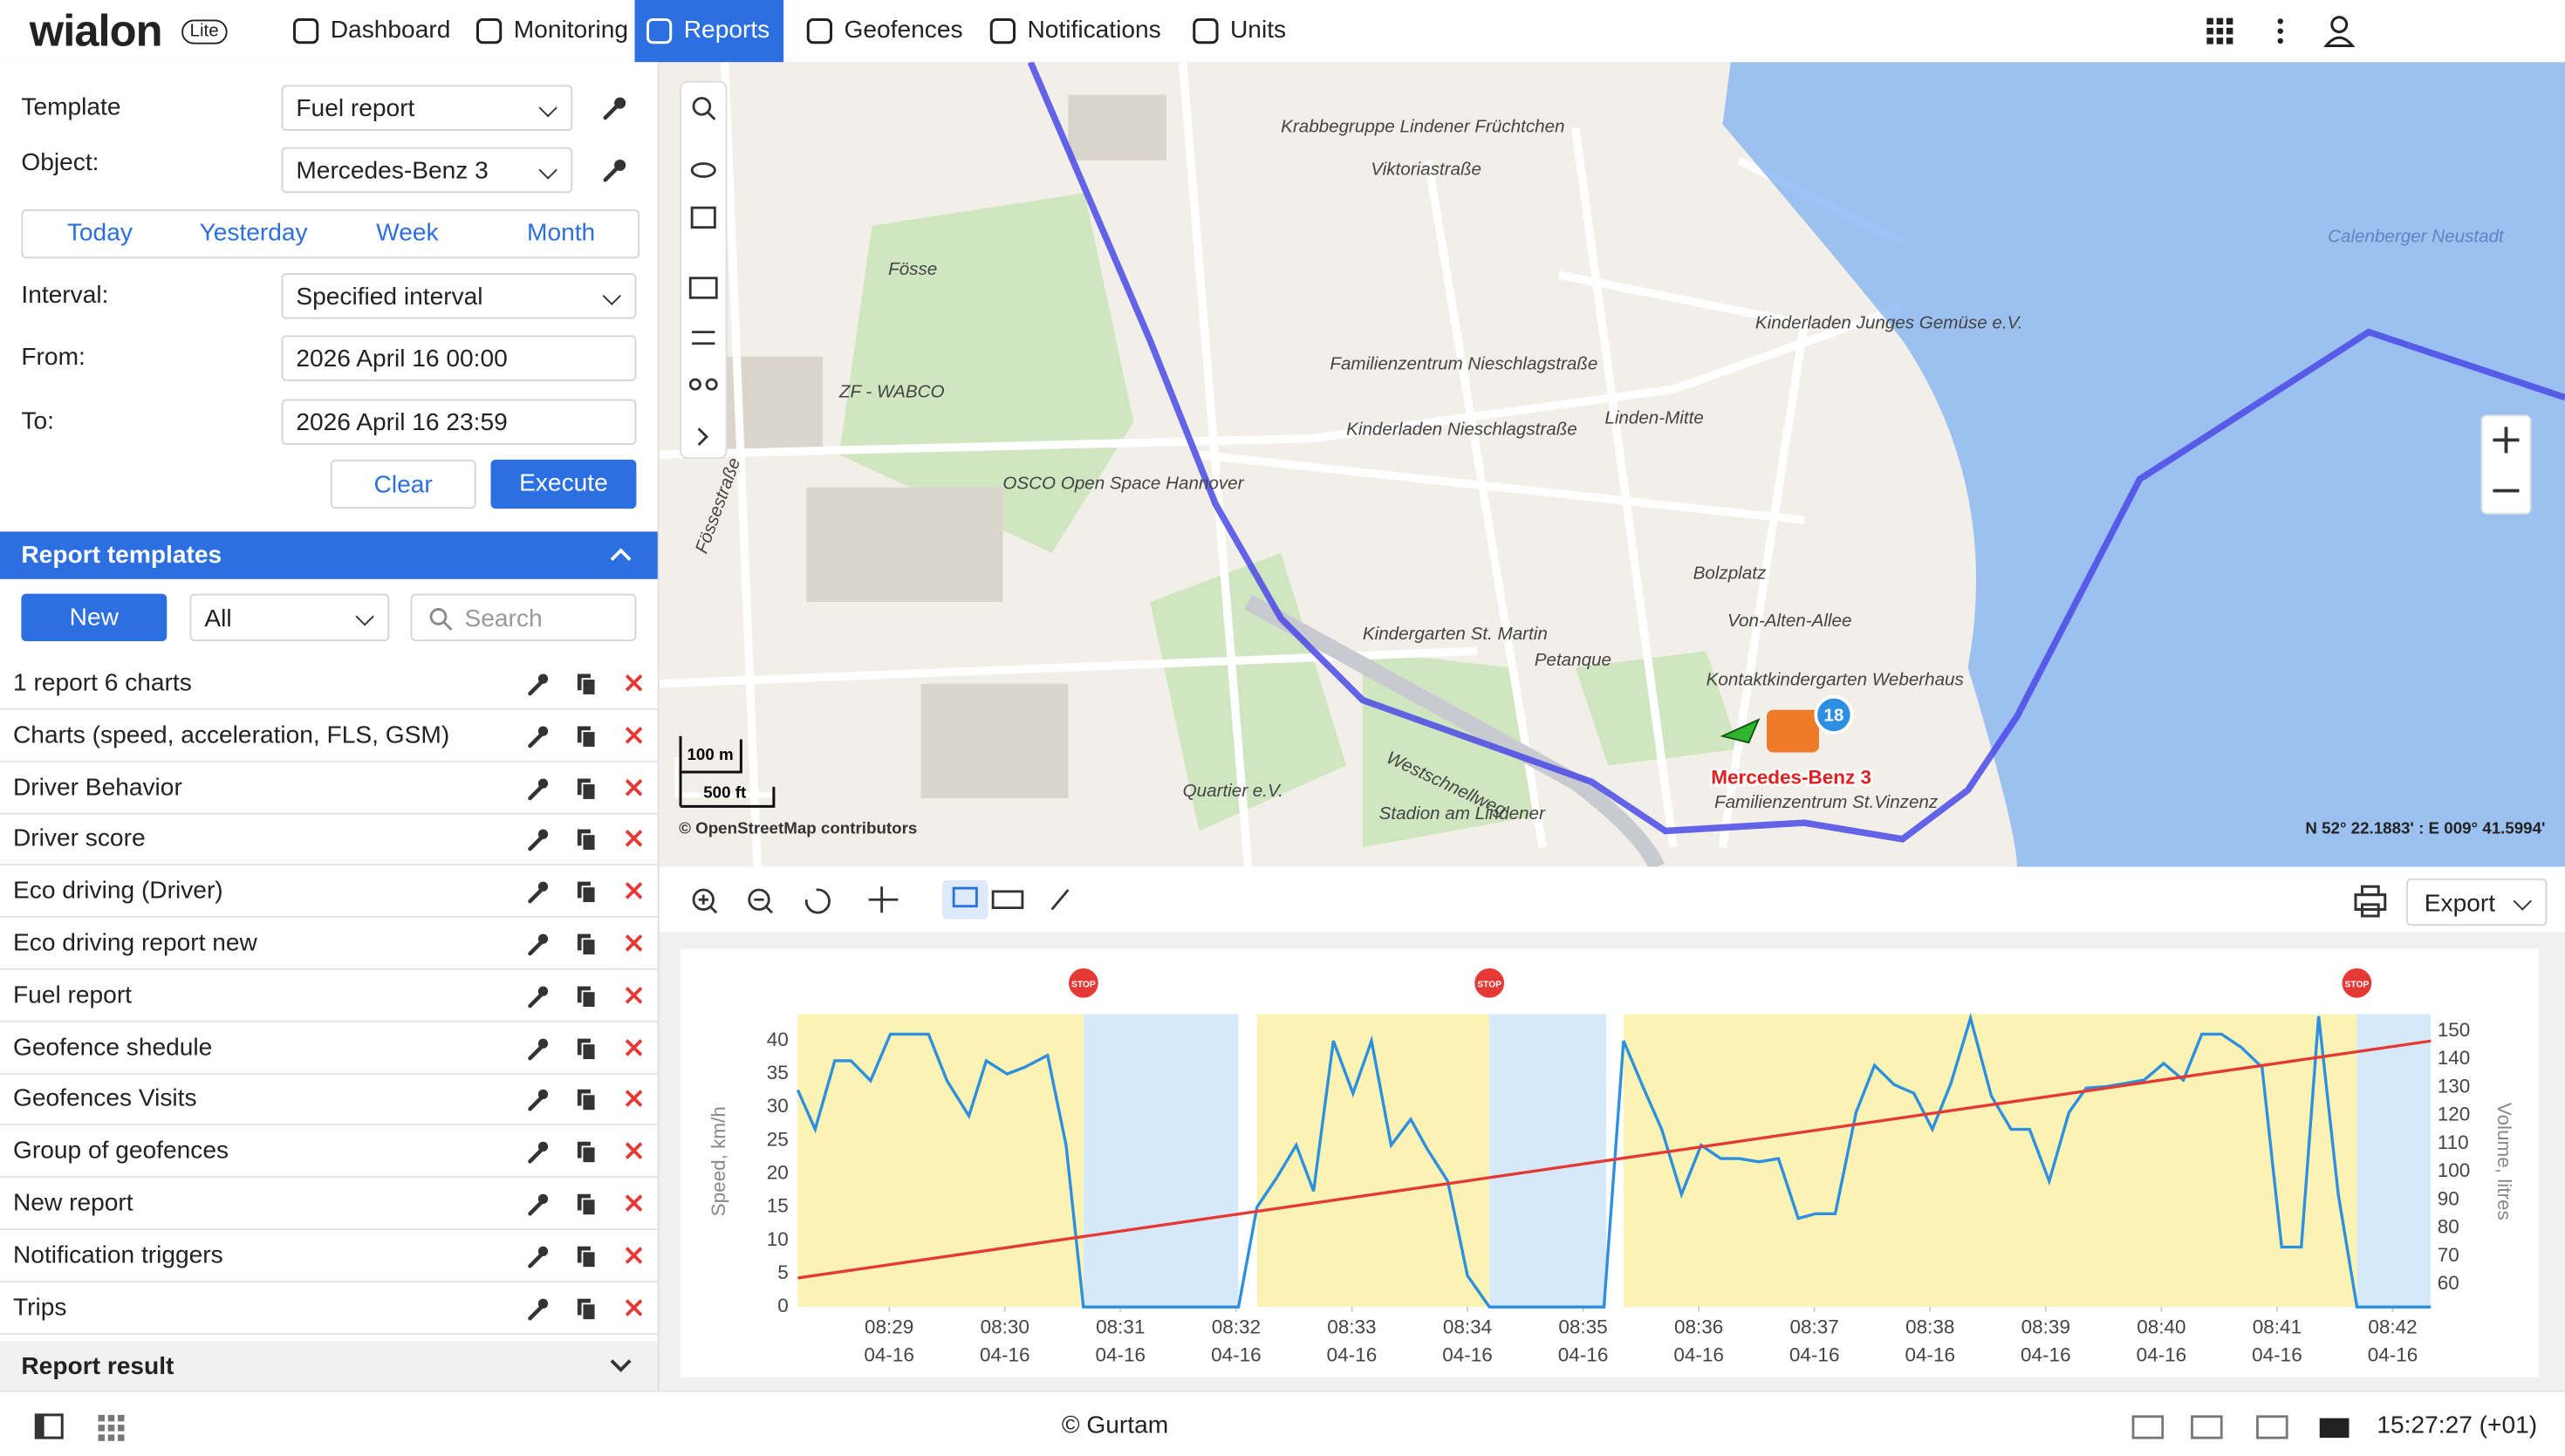  What do you see at coordinates (2370, 901) in the screenshot?
I see `print-icon` at bounding box center [2370, 901].